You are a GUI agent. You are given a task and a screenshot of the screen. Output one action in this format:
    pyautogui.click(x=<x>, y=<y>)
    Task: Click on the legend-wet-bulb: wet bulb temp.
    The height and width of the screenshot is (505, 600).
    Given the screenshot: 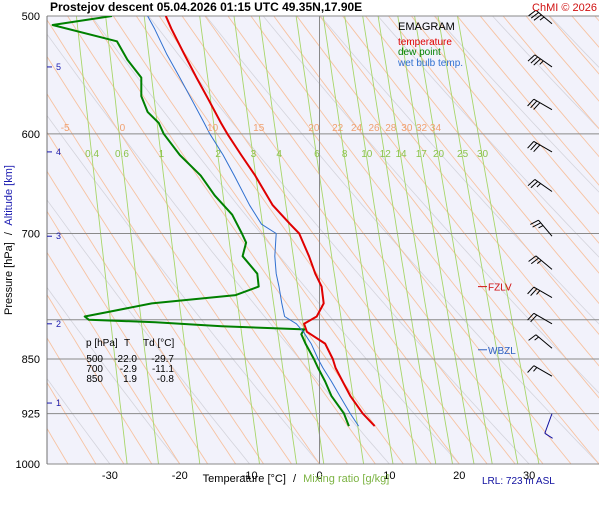 What is the action you would take?
    pyautogui.click(x=430, y=63)
    